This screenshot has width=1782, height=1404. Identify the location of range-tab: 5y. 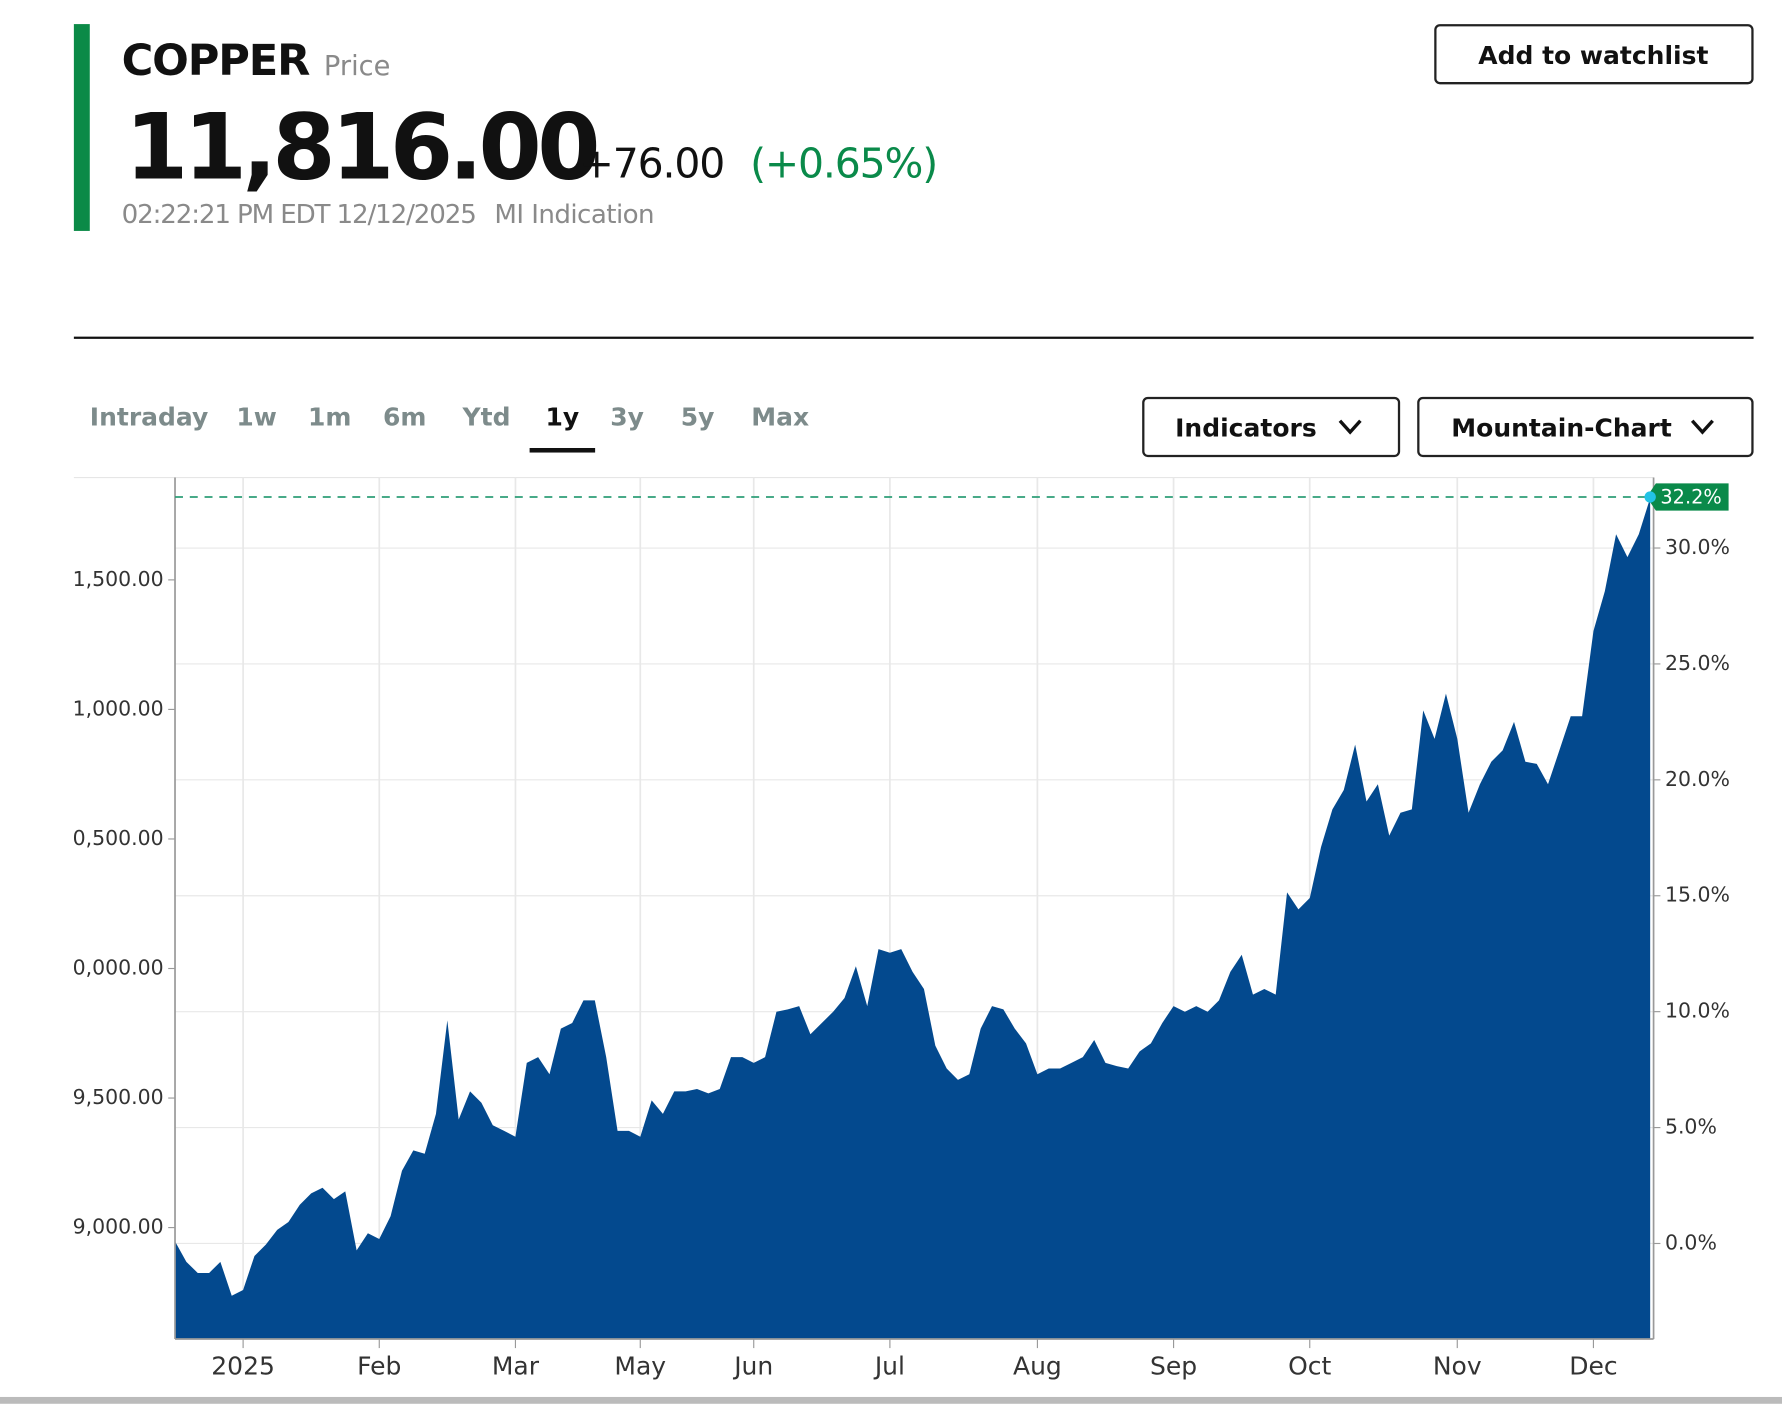
(698, 416).